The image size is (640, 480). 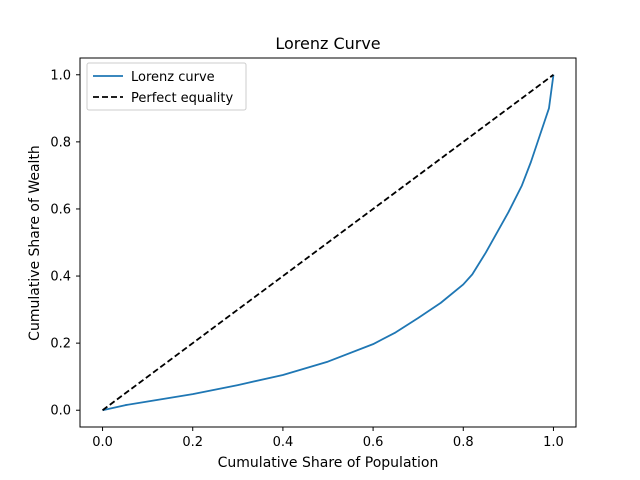 I want to click on y-tick-0-0-label: 0.0, so click(x=60, y=411).